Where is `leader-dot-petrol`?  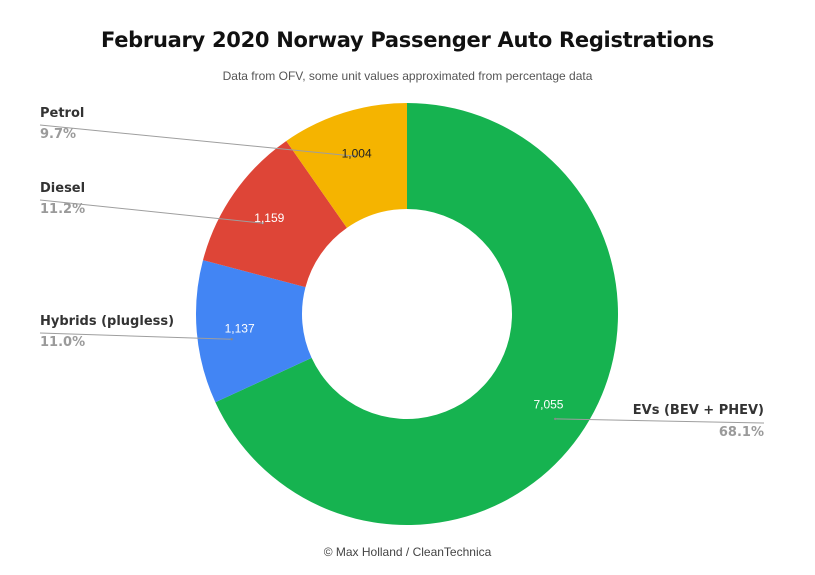 leader-dot-petrol is located at coordinates (354, 156).